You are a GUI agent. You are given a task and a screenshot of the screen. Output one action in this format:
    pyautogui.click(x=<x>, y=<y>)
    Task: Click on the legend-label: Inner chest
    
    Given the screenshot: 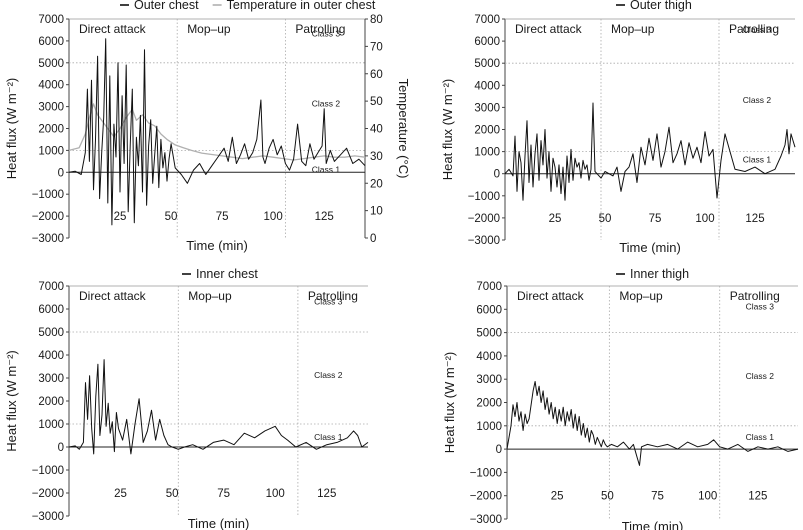 What is the action you would take?
    pyautogui.click(x=227, y=274)
    